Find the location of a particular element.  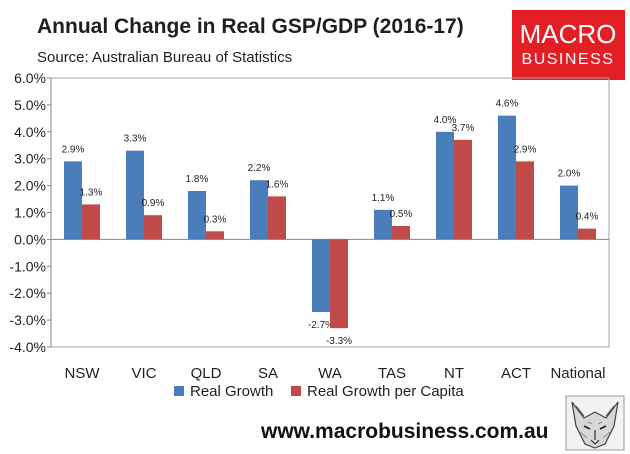

bar-tas-real-growth is located at coordinates (383, 224).